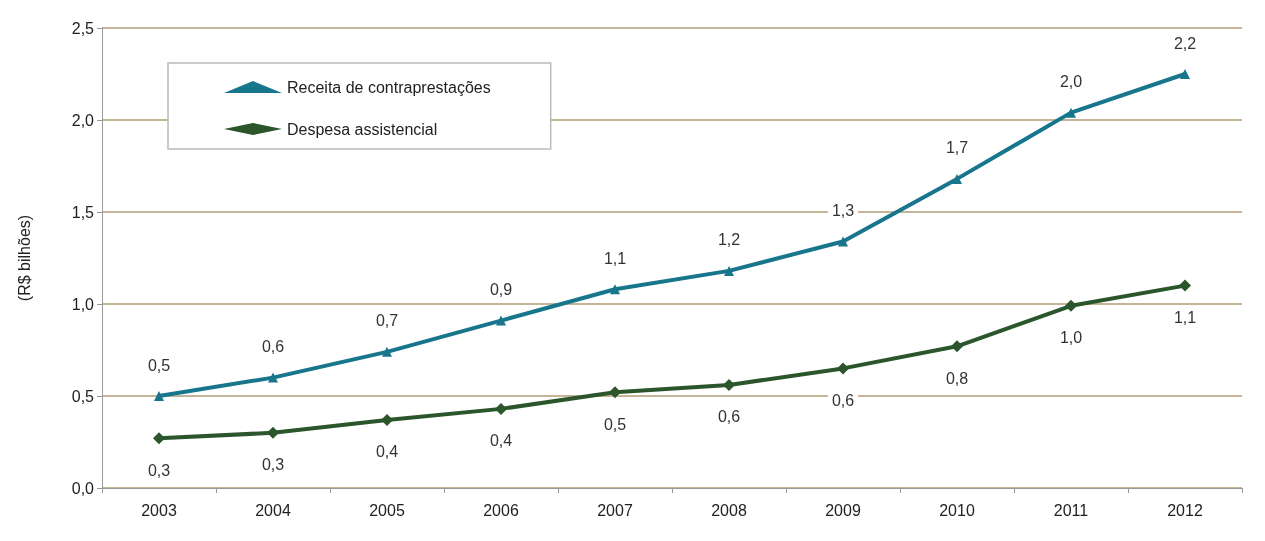 The image size is (1265, 541). I want to click on data-label: 1,0, so click(1071, 338).